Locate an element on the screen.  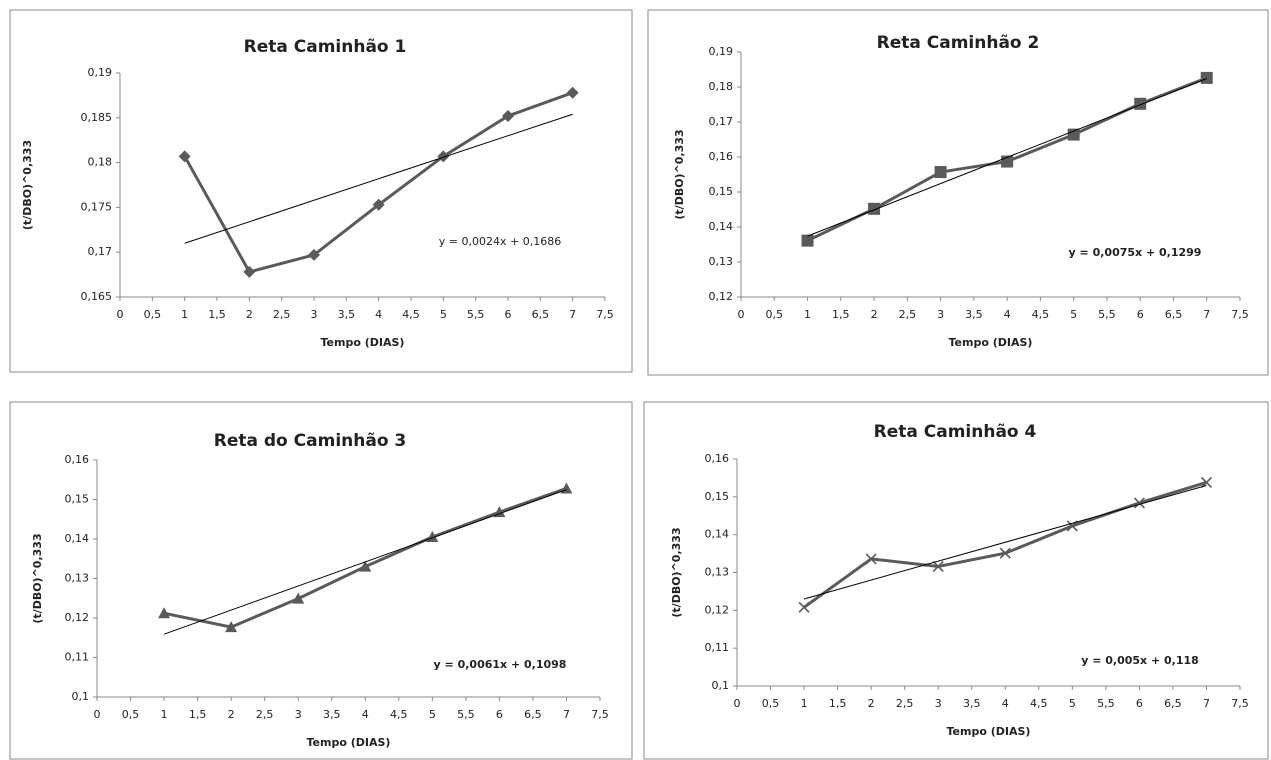
chart-title: Reta Caminhão 2 is located at coordinates (958, 43).